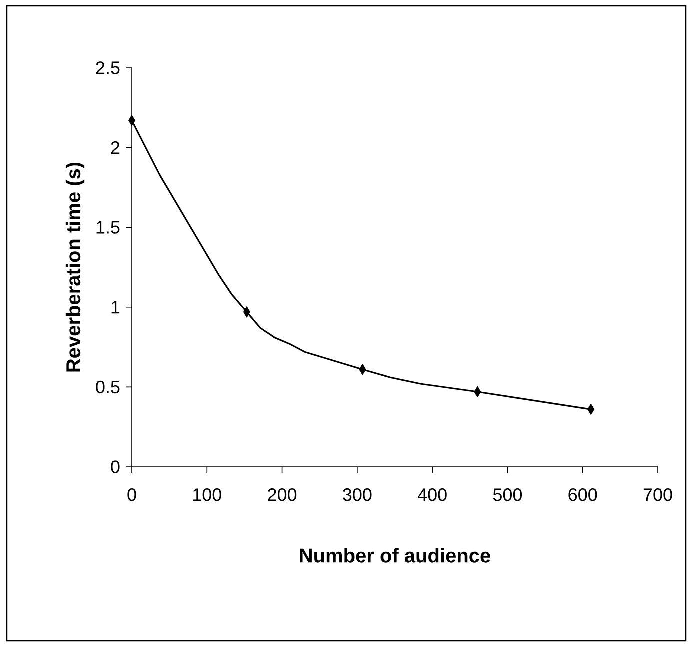 This screenshot has width=692, height=647. I want to click on x-tick-label: 700, so click(658, 495).